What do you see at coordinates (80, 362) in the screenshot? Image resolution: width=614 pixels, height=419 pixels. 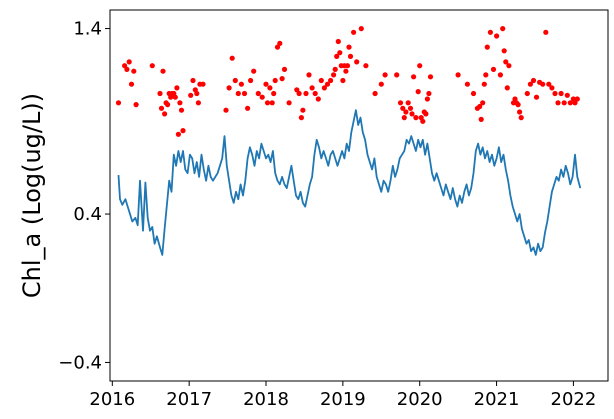 I see `y-tick-label: −0.4` at bounding box center [80, 362].